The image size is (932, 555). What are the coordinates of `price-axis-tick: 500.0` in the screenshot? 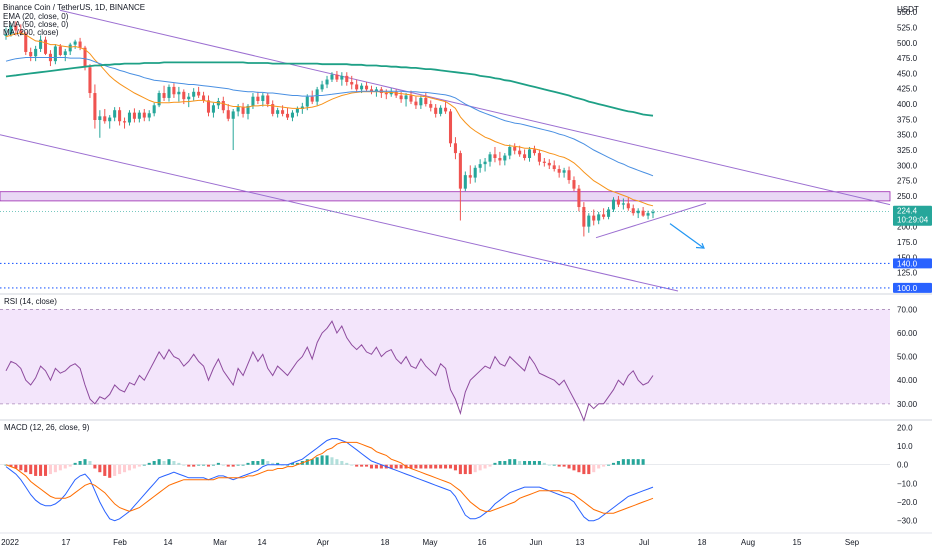 It's located at (907, 43).